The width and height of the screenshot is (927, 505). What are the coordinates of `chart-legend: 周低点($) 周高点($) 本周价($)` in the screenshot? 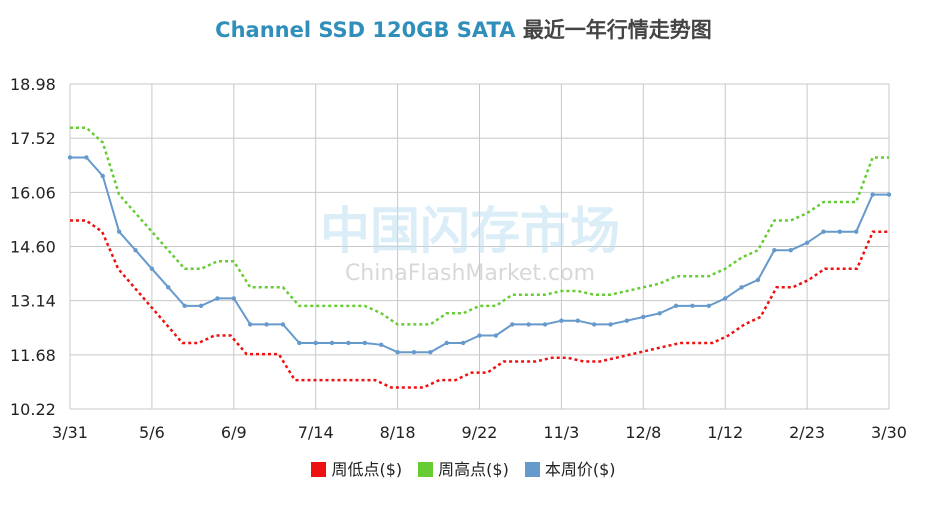 It's located at (463, 468).